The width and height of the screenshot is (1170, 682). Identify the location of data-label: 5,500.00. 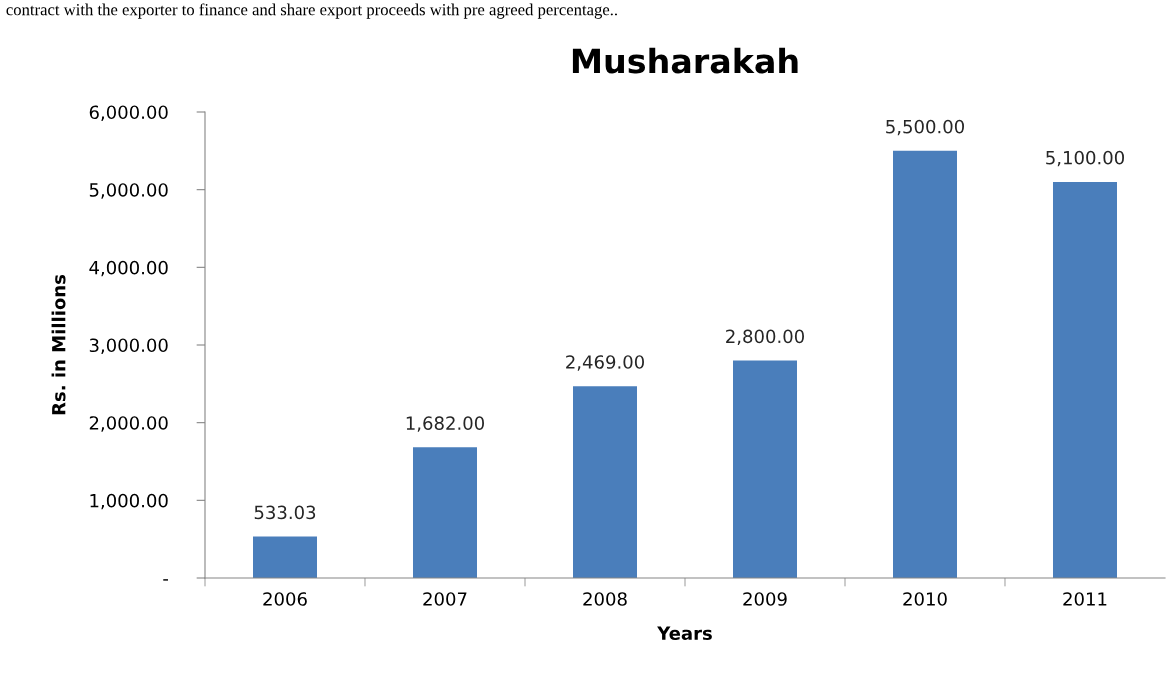
(925, 127).